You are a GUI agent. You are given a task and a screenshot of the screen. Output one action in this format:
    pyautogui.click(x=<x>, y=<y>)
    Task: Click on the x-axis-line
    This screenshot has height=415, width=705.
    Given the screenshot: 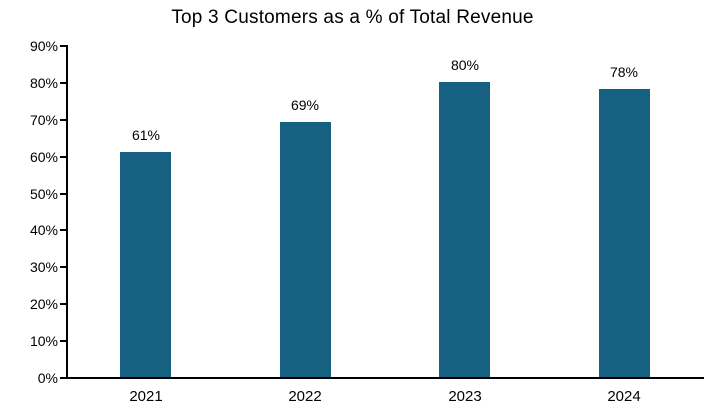 What is the action you would take?
    pyautogui.click(x=385, y=378)
    